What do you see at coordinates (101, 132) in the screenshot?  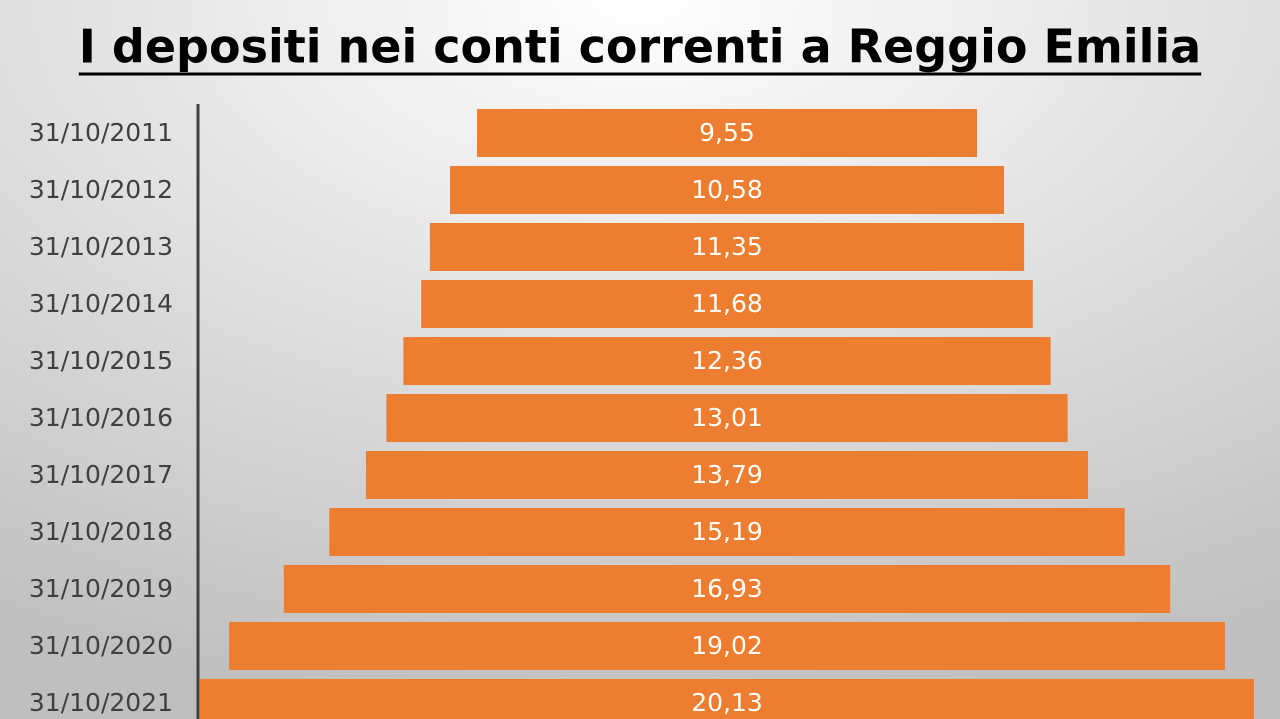 I see `category-label: 31/10/2011` at bounding box center [101, 132].